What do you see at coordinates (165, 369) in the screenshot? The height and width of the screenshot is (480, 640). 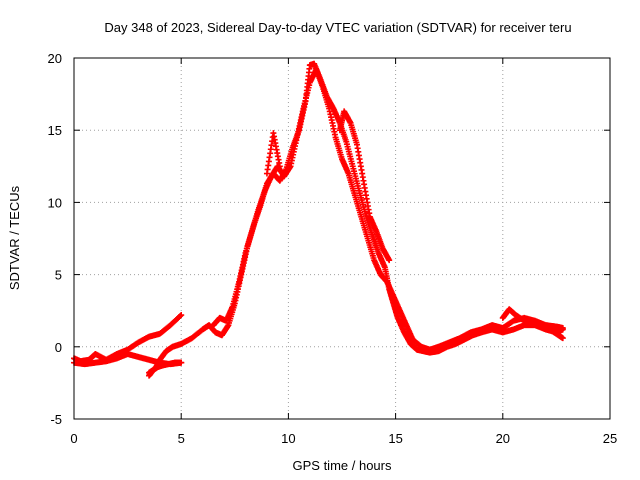 I see `series-track-g` at bounding box center [165, 369].